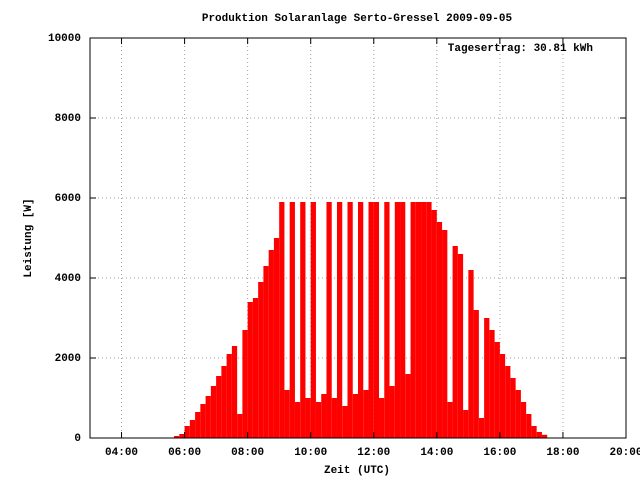 This screenshot has width=640, height=480. What do you see at coordinates (77, 439) in the screenshot?
I see `y-tick-label: 0` at bounding box center [77, 439].